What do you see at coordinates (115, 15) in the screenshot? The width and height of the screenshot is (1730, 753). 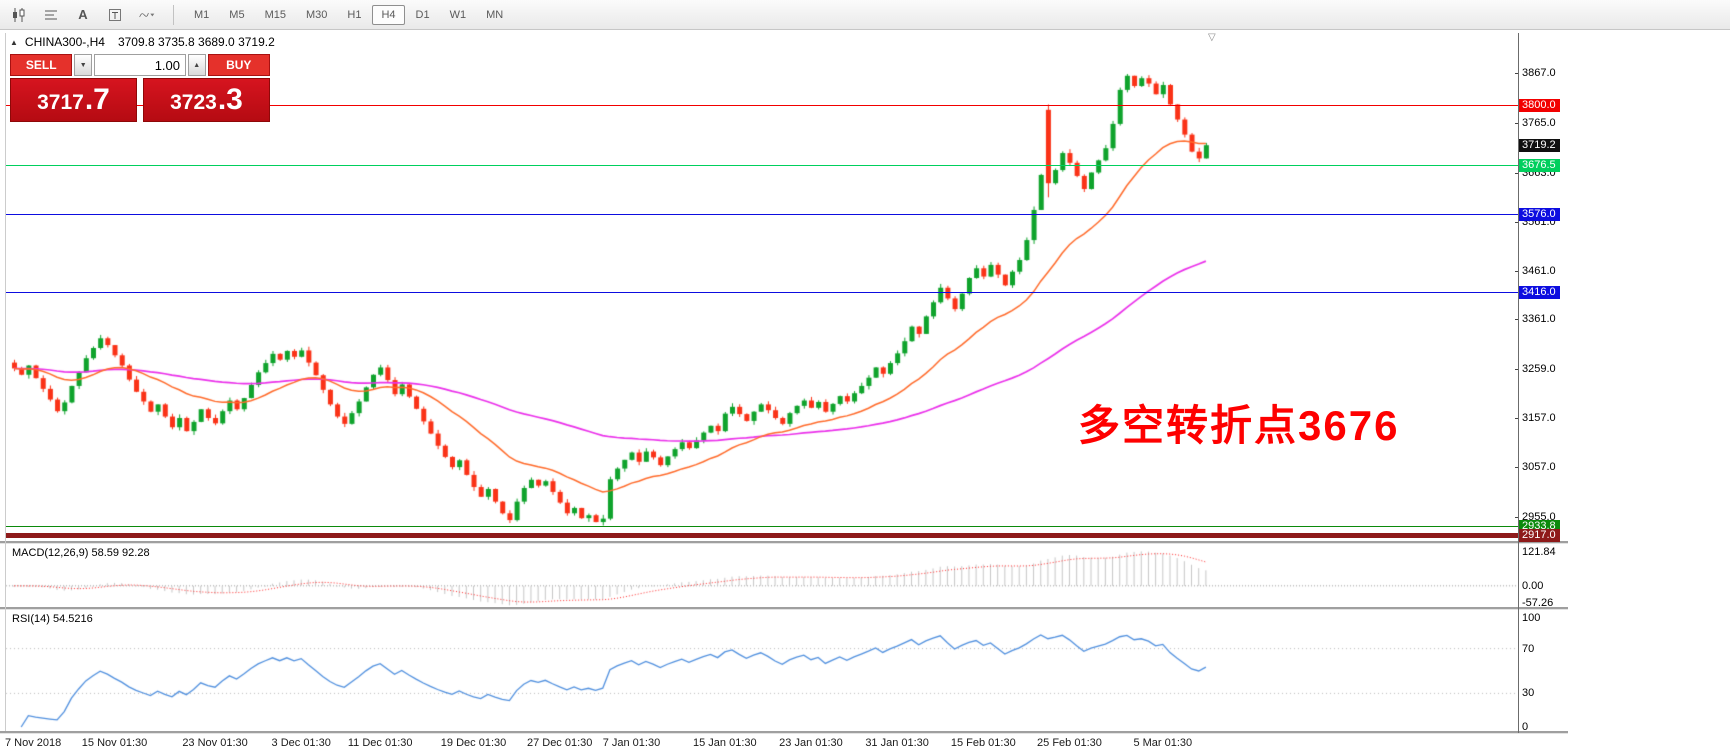 I see `template-icon` at bounding box center [115, 15].